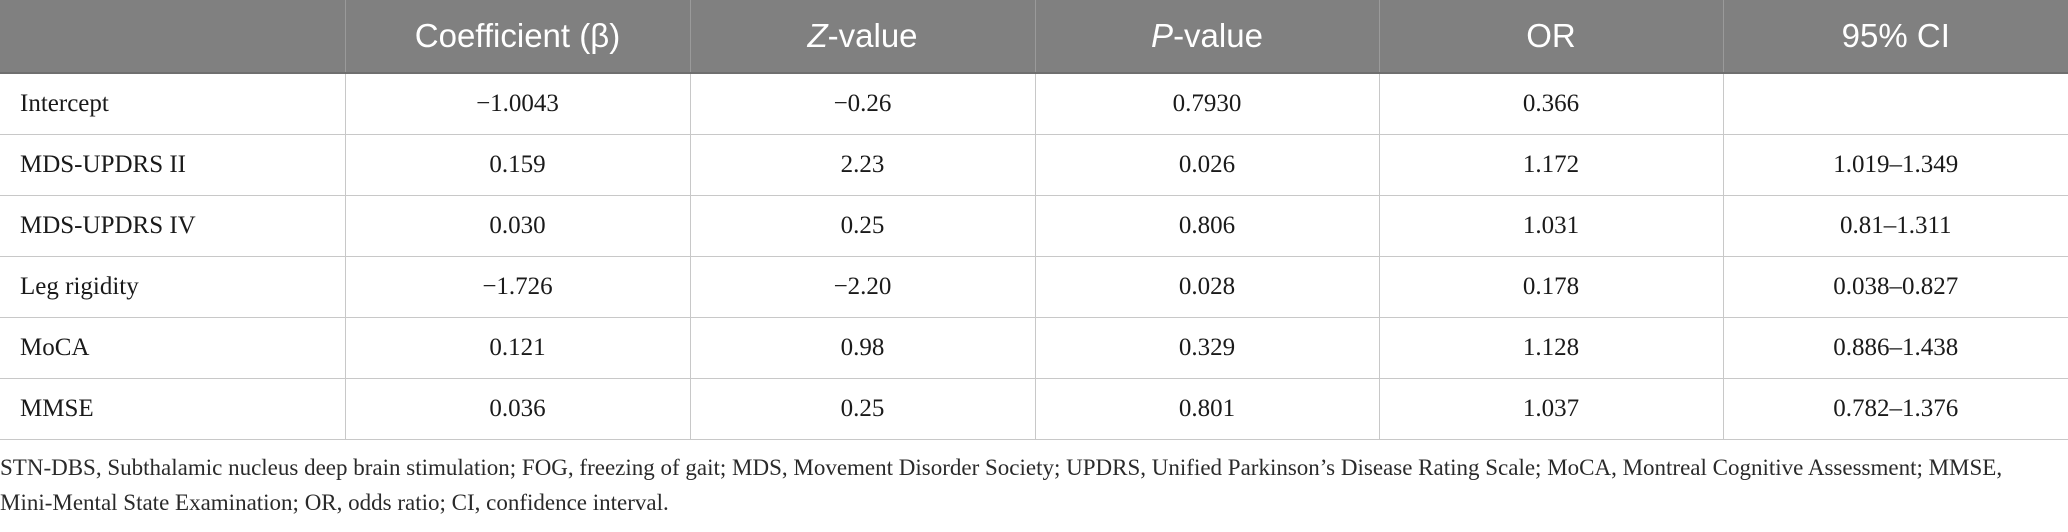 This screenshot has width=2068, height=532. Describe the element at coordinates (1895, 36) in the screenshot. I see `header-cell-ci: 95% CI` at that location.